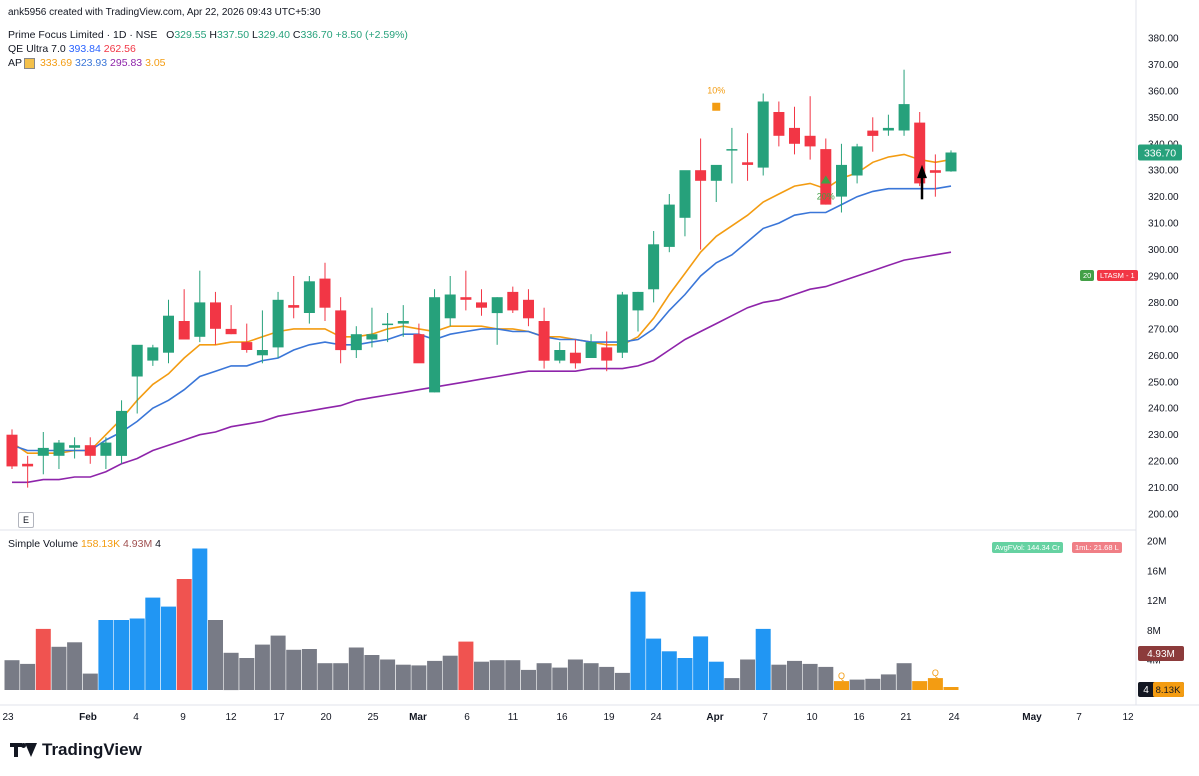  What do you see at coordinates (1156, 571) in the screenshot?
I see `volume-tick-label: 16M` at bounding box center [1156, 571].